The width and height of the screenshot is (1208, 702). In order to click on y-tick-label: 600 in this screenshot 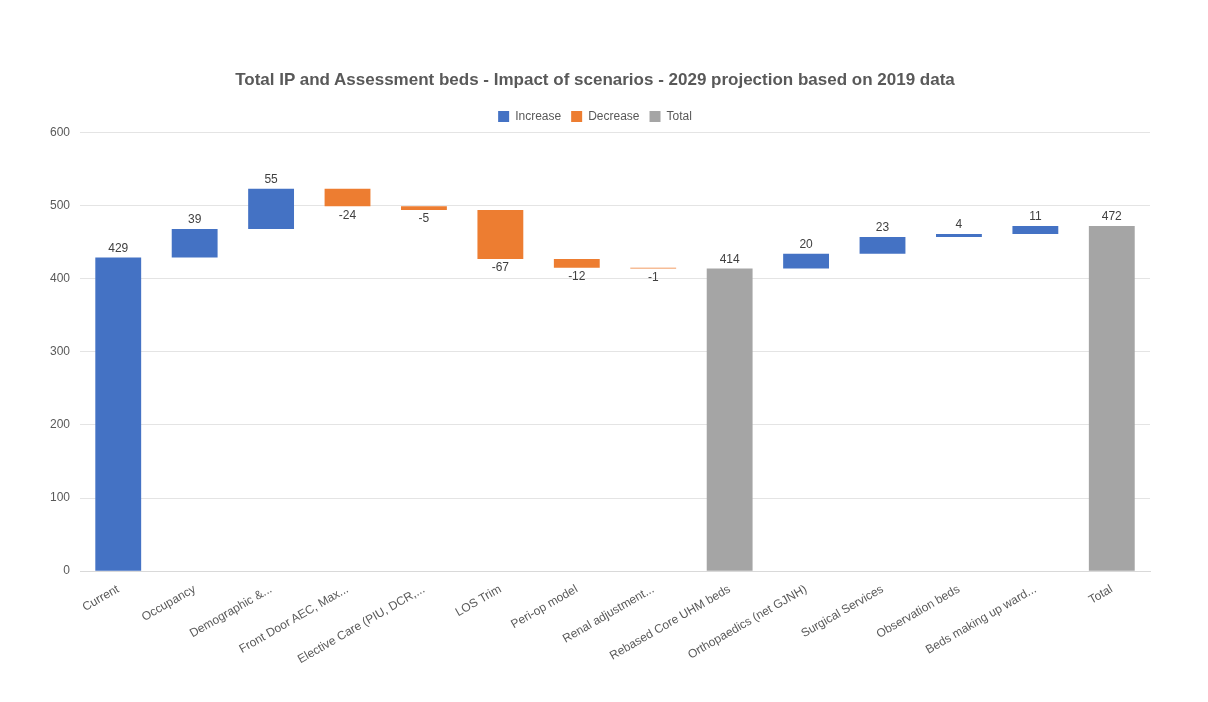, I will do `click(60, 131)`.